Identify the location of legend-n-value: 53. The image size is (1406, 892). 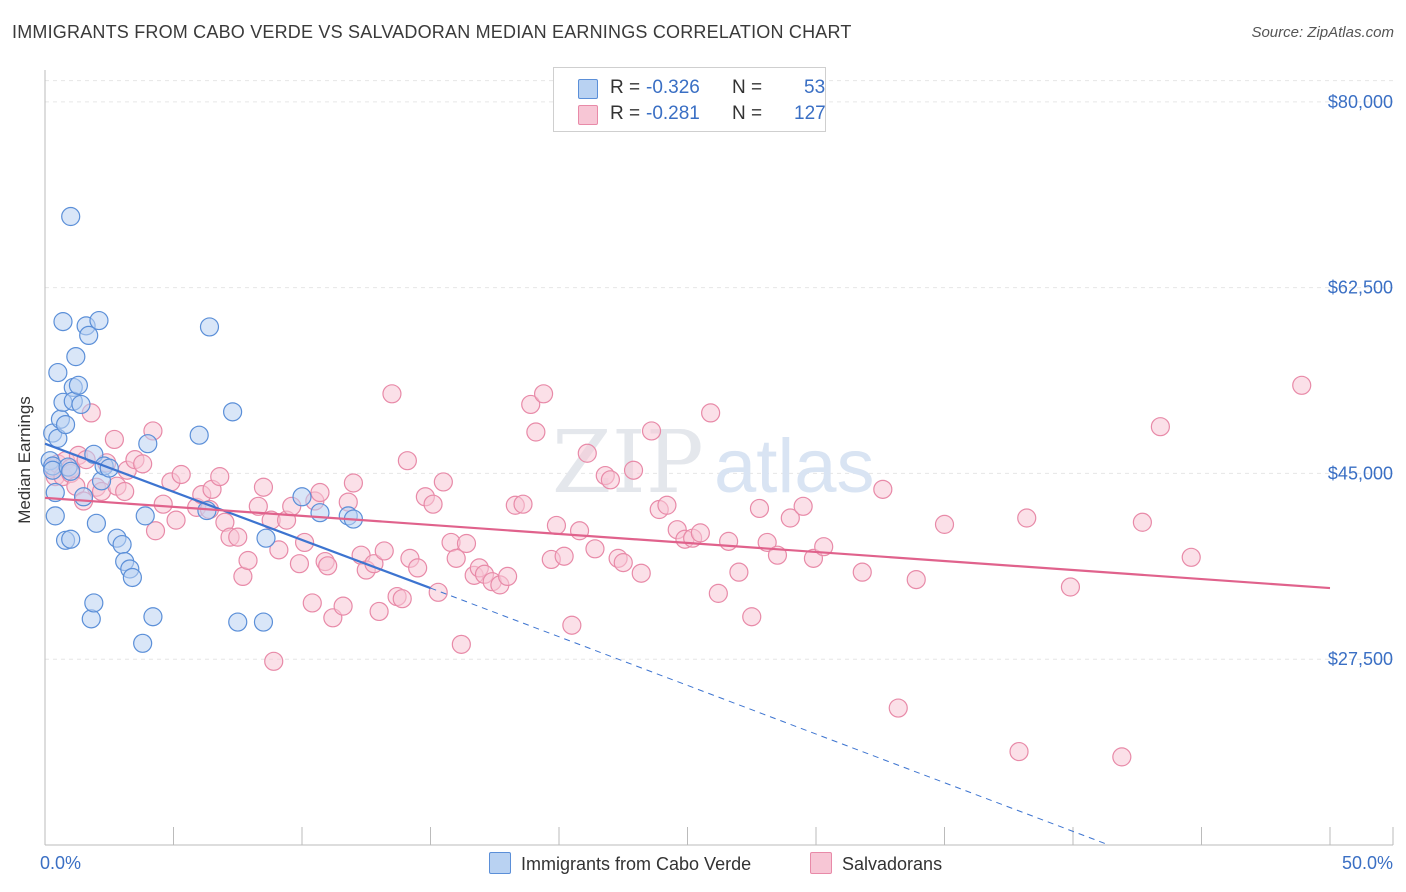
(815, 87).